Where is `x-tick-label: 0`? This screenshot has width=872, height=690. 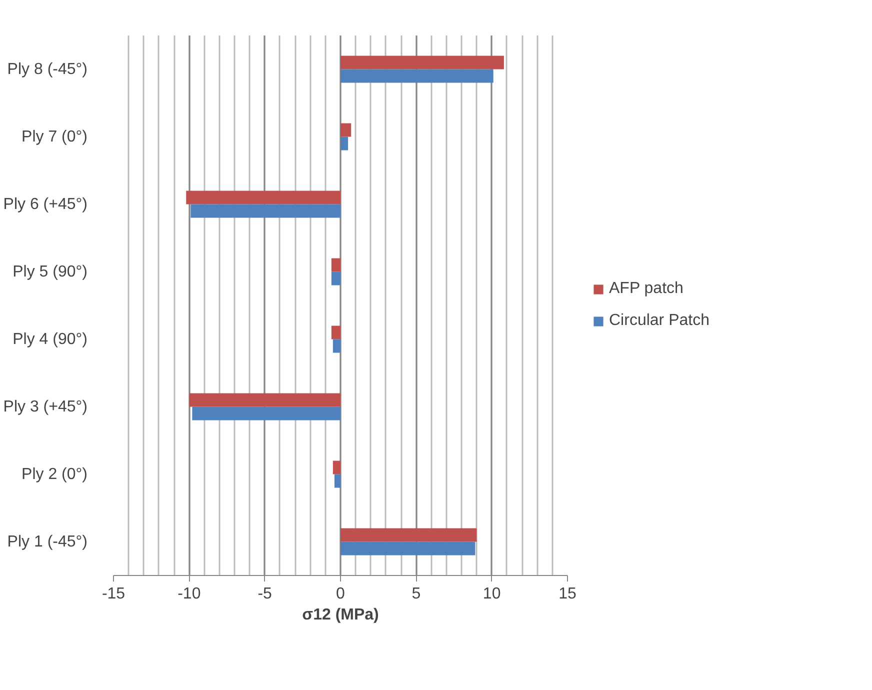 x-tick-label: 0 is located at coordinates (341, 594).